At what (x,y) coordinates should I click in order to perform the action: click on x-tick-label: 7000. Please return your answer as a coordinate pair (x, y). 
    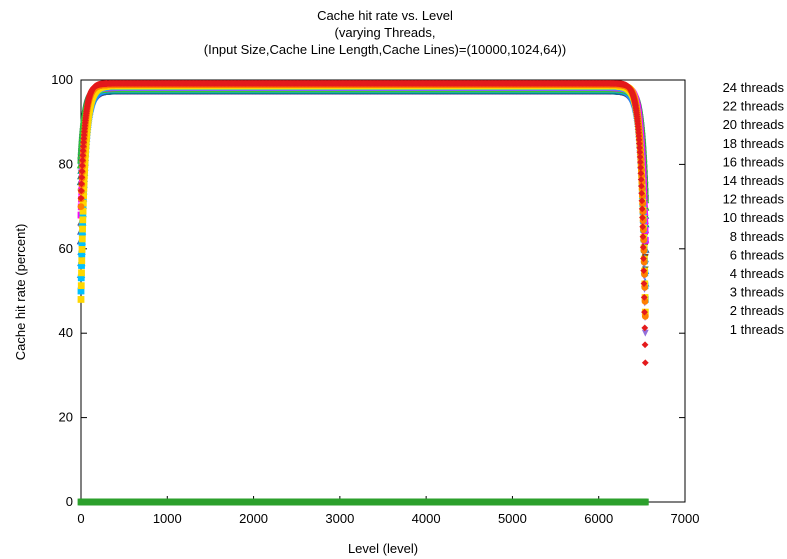
    Looking at the image, I should click on (685, 518).